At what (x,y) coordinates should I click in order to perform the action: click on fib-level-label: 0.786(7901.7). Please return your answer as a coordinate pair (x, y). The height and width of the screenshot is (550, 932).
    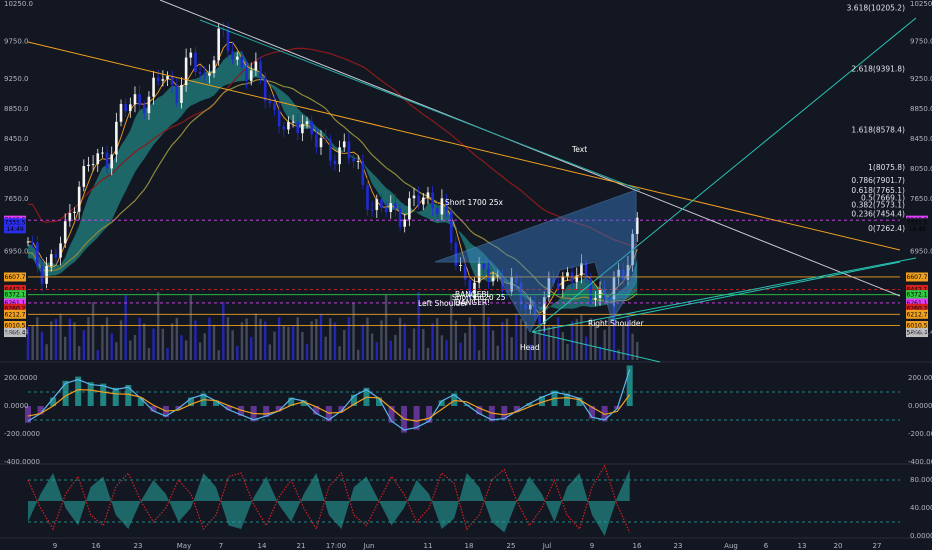
    Looking at the image, I should click on (878, 180).